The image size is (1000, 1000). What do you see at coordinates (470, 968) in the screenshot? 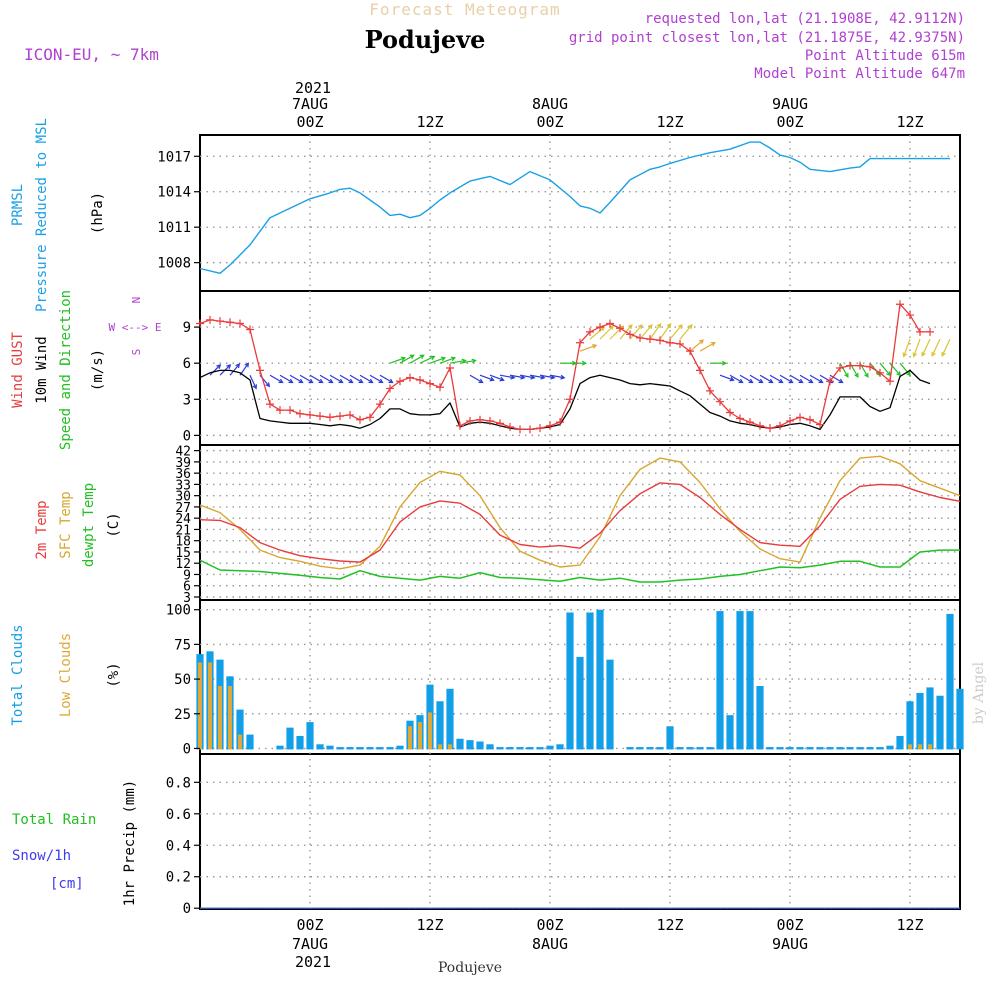
I see `footer-label: Podujeve` at bounding box center [470, 968].